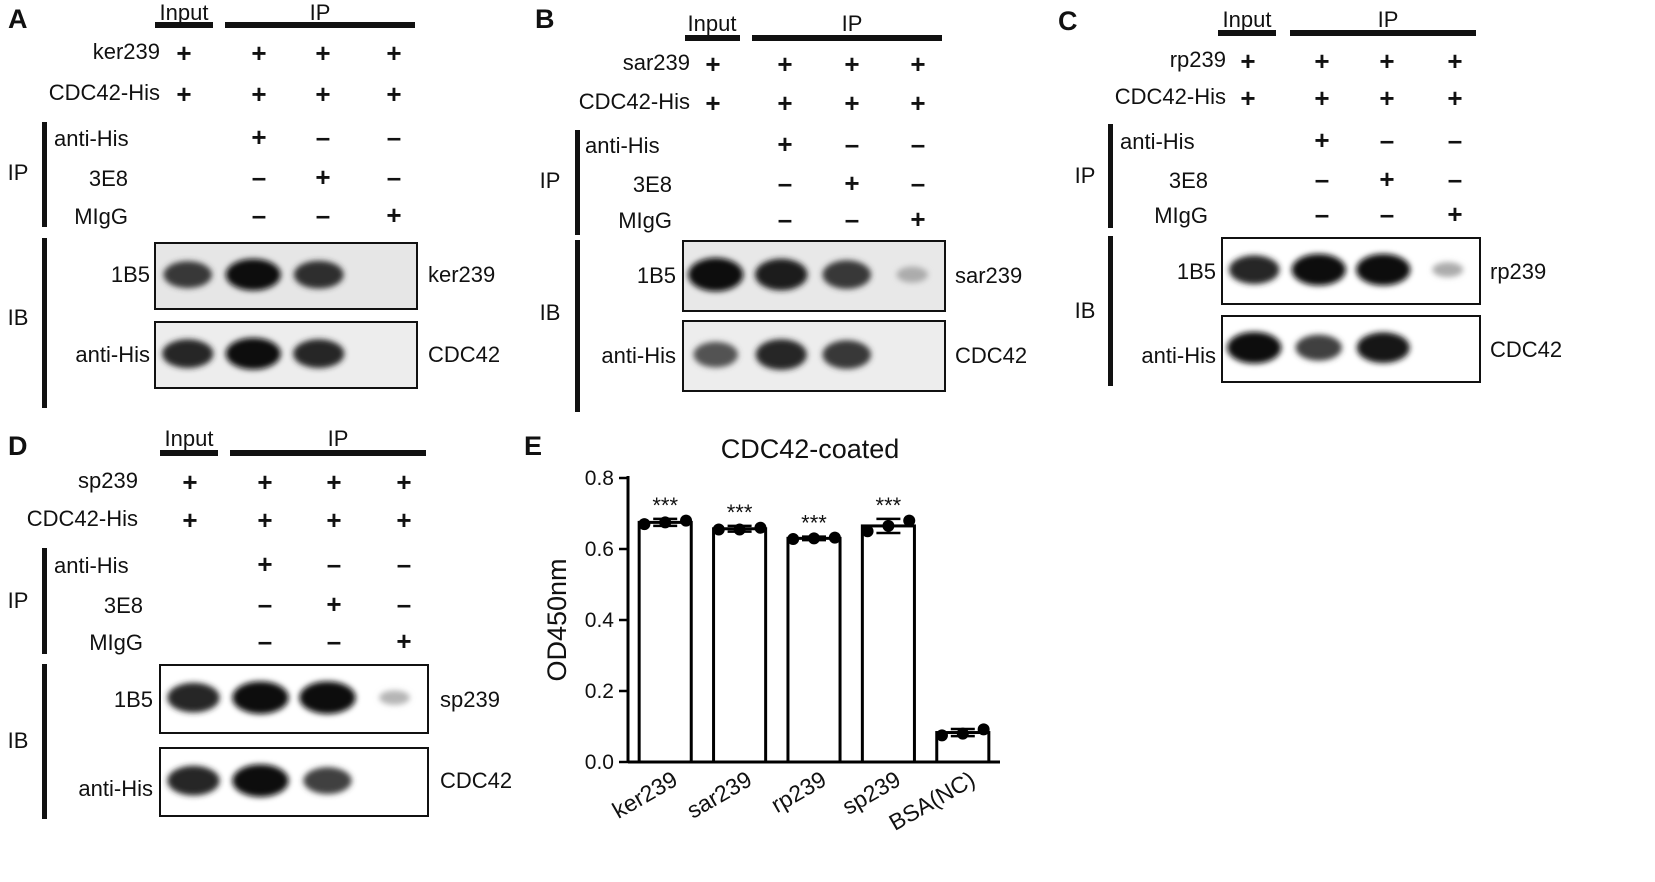 Image resolution: width=1655 pixels, height=882 pixels. Describe the element at coordinates (1198, 59) in the screenshot. I see `protein-row-label: rp239` at that location.